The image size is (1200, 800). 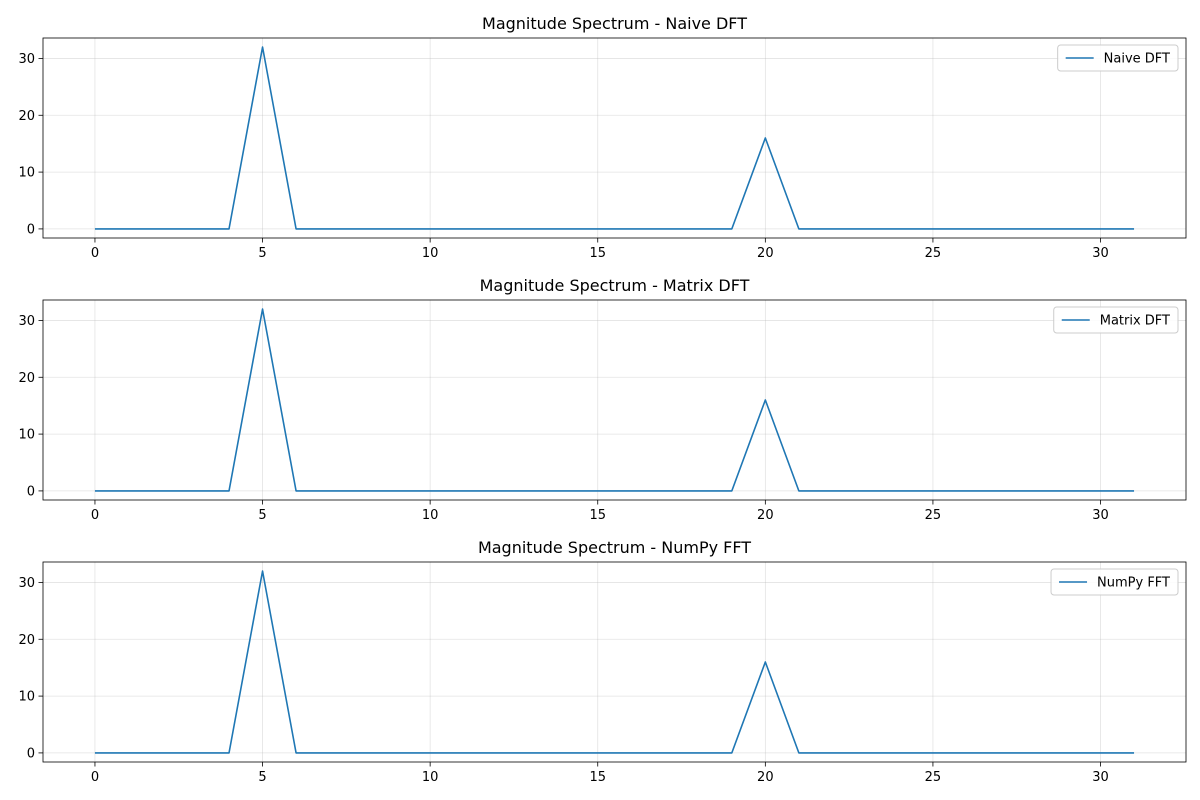 I want to click on legend: Naive DFT, so click(x=1118, y=58).